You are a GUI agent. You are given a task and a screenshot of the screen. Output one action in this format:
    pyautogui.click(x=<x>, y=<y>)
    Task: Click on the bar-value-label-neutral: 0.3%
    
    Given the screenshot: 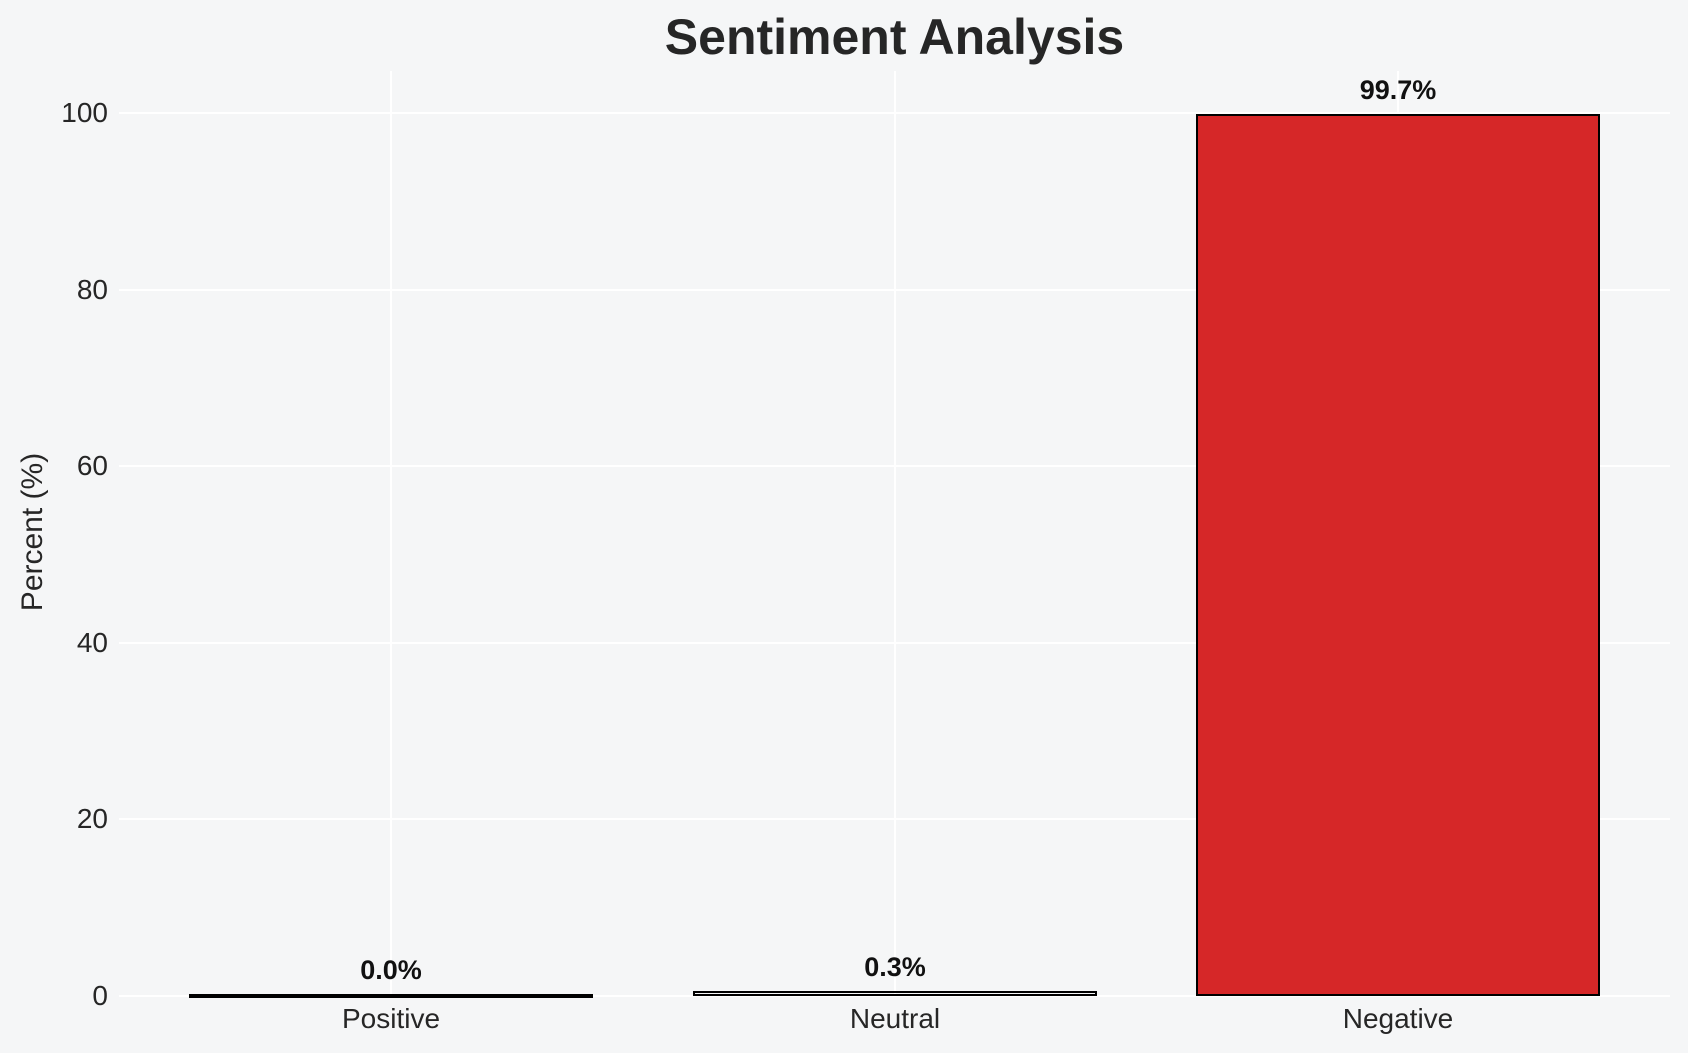 What is the action you would take?
    pyautogui.click(x=895, y=967)
    